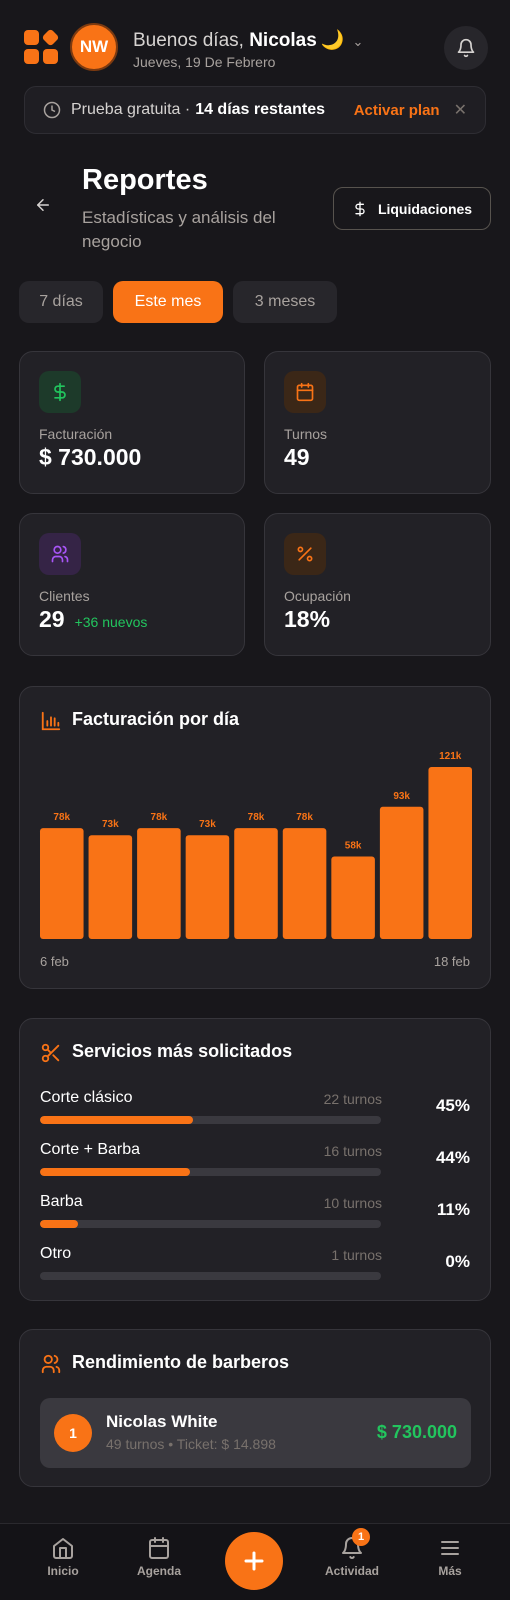  What do you see at coordinates (356, 1255) in the screenshot?
I see `service-count: 1 turnos` at bounding box center [356, 1255].